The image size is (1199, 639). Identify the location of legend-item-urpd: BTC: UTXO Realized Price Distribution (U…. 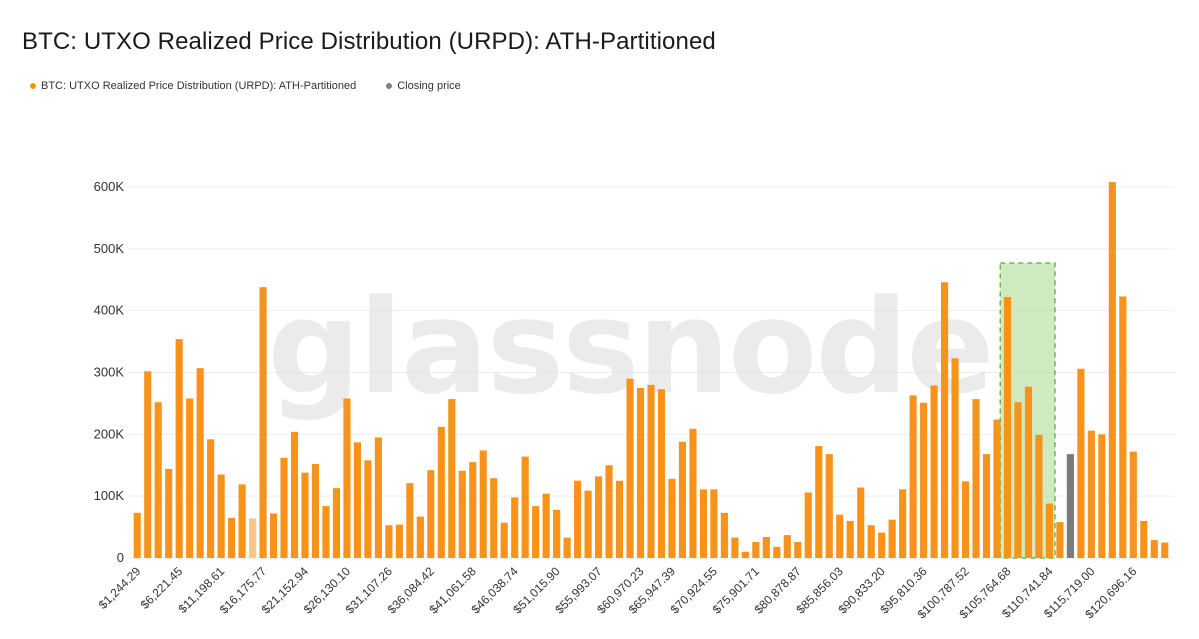
(193, 86).